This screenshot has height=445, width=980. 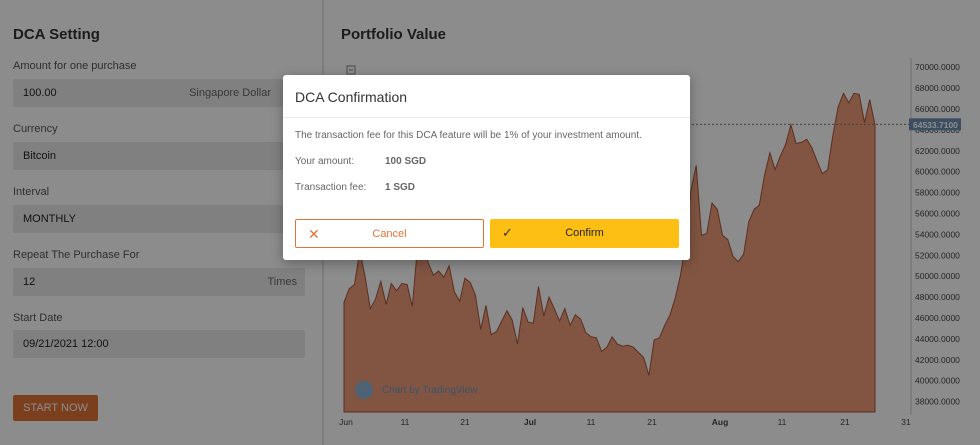 What do you see at coordinates (937, 402) in the screenshot?
I see `y-tick-label: 38000.0000` at bounding box center [937, 402].